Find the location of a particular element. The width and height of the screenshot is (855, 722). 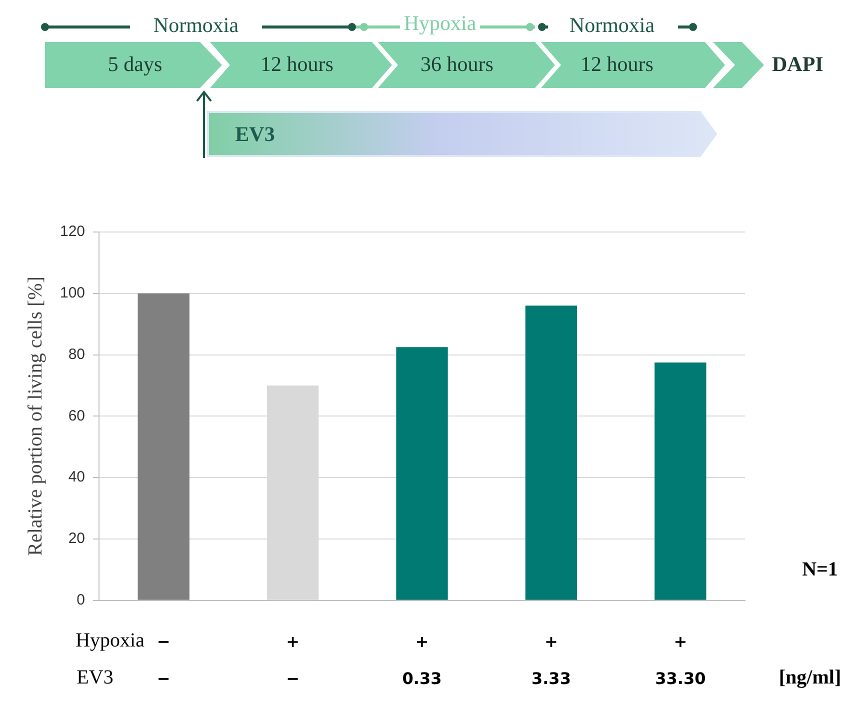

y-tick-label: 120 is located at coordinates (73, 231).